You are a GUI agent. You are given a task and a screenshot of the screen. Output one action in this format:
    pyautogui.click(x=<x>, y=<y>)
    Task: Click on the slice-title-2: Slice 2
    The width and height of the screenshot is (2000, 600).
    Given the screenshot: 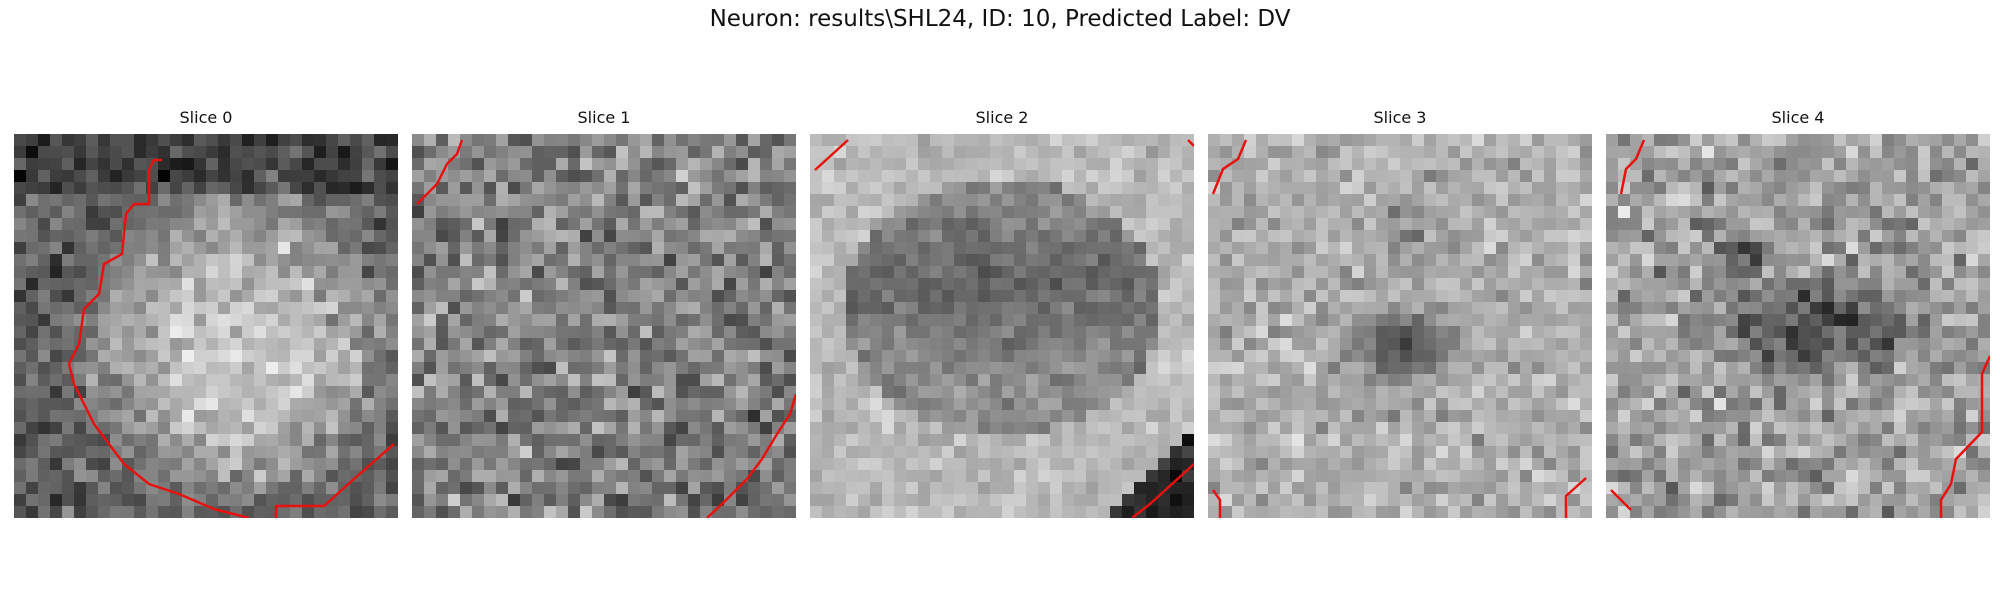 What is the action you would take?
    pyautogui.click(x=1002, y=117)
    